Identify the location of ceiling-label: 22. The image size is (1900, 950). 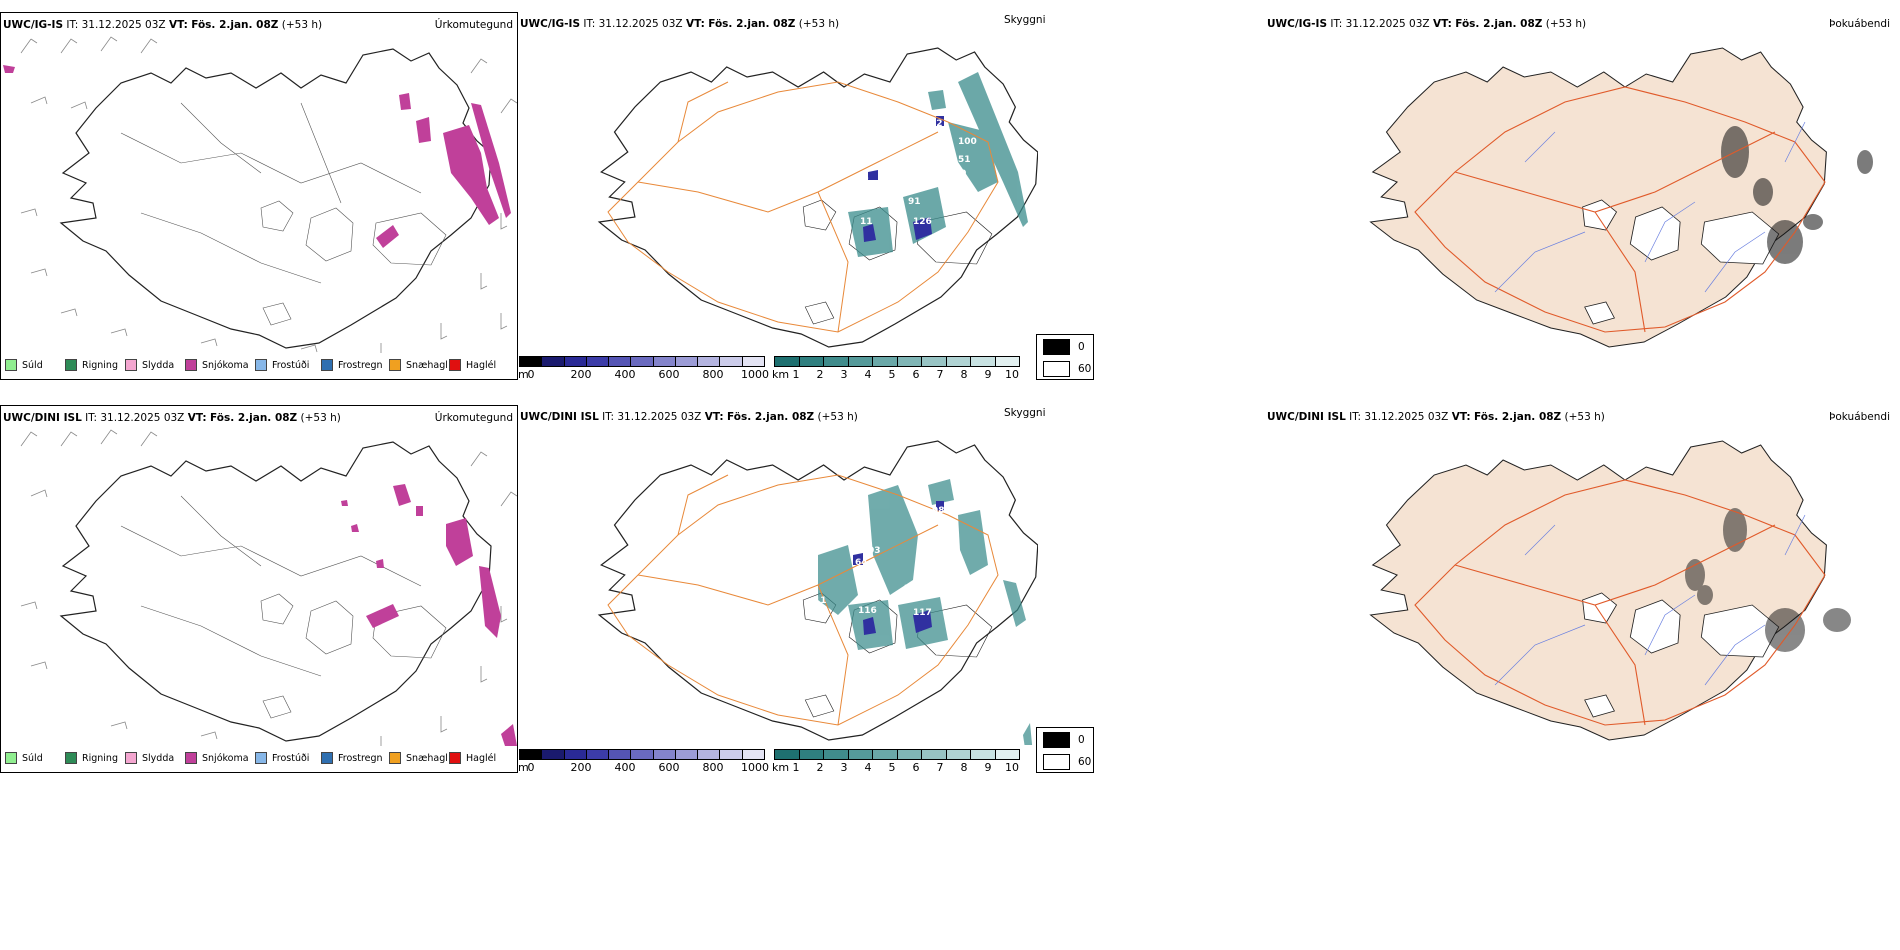
(910, 589).